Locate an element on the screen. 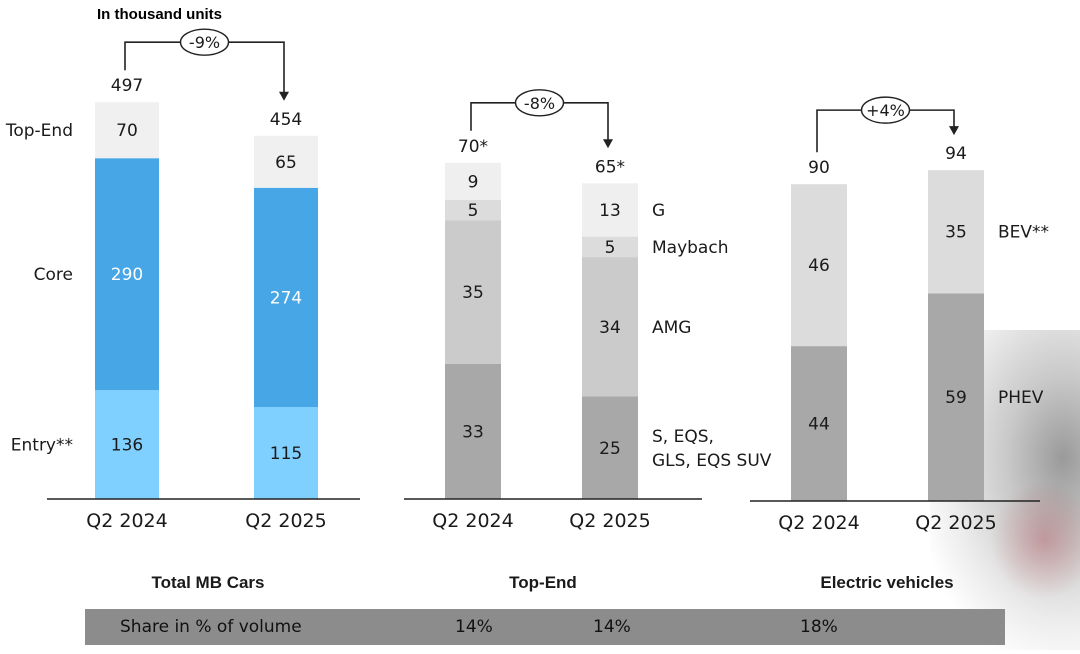  change-label: +4% is located at coordinates (885, 110).